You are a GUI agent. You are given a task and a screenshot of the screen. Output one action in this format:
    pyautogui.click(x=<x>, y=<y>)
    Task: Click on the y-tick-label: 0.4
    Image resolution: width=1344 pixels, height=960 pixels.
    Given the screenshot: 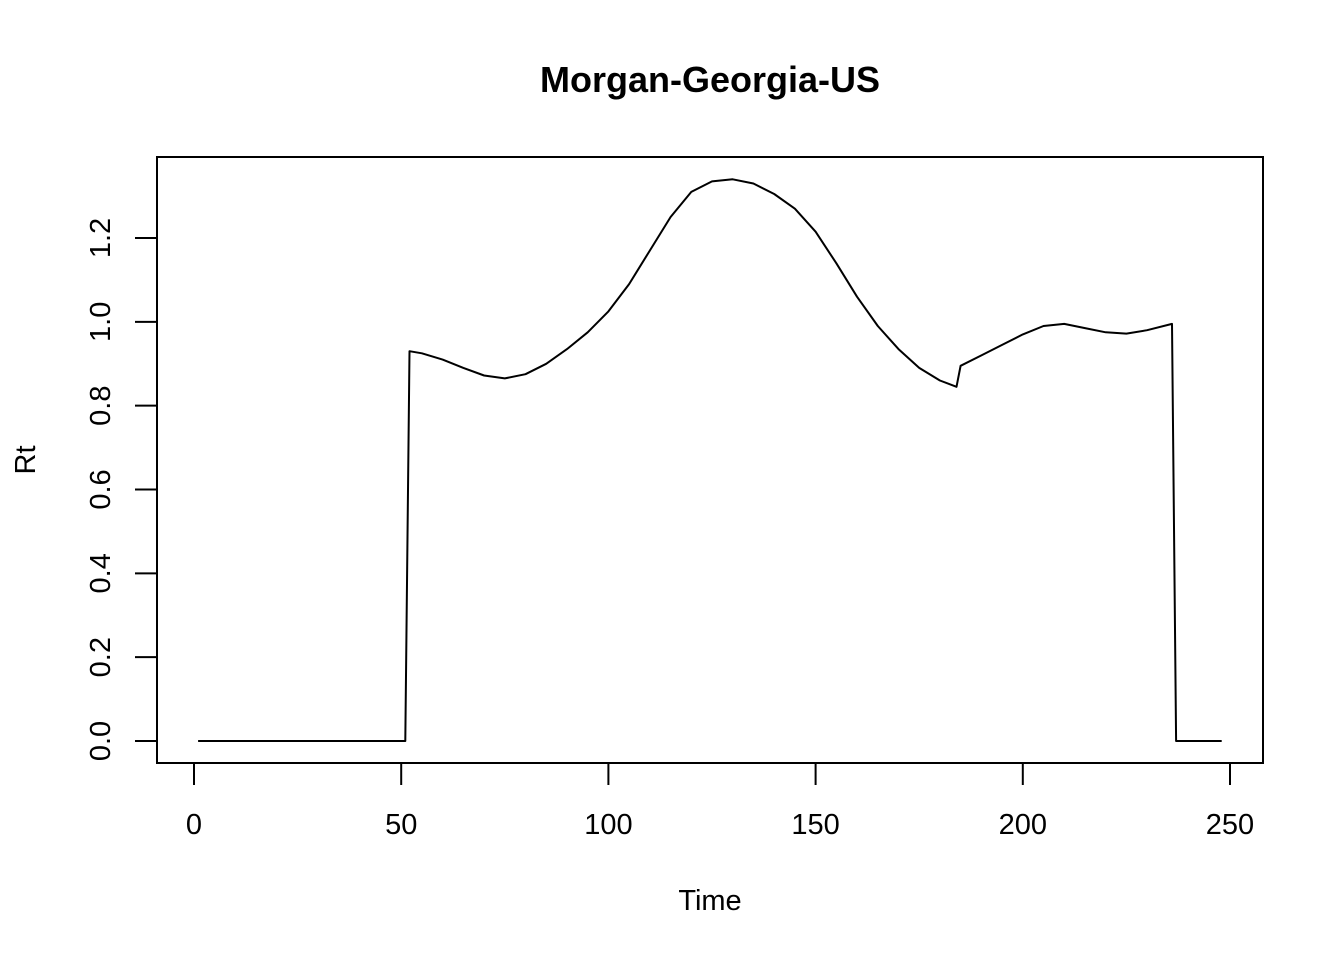 What is the action you would take?
    pyautogui.click(x=101, y=573)
    